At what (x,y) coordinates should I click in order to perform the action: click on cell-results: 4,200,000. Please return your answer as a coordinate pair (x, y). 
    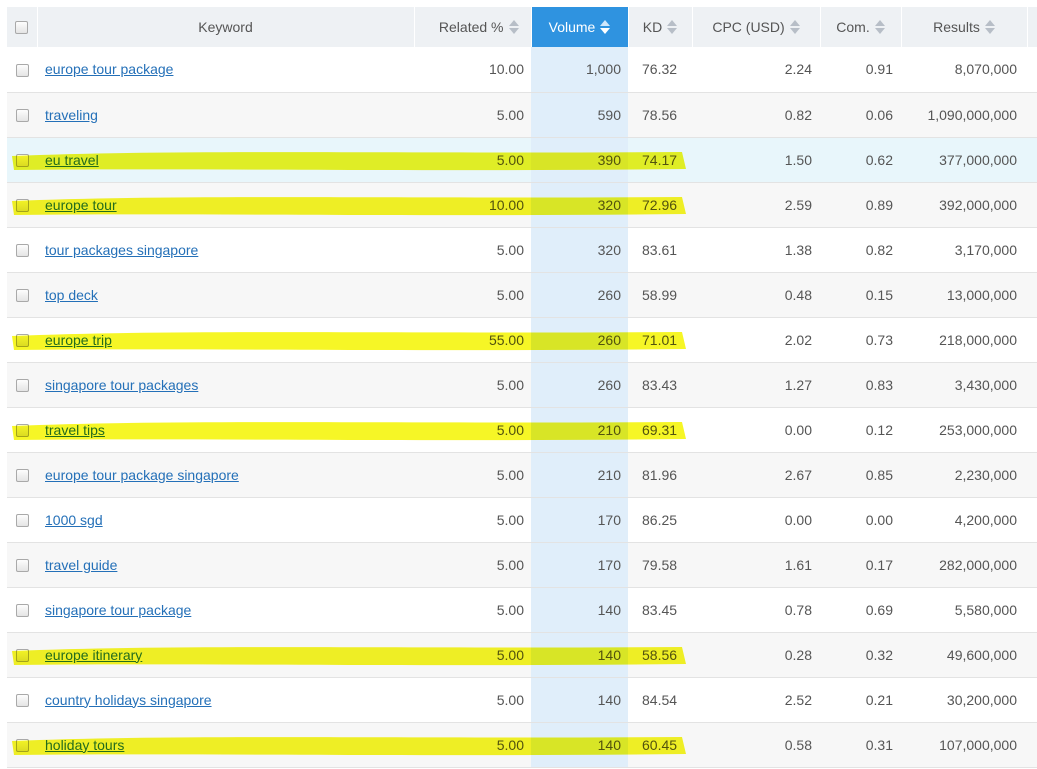
    Looking at the image, I should click on (964, 520).